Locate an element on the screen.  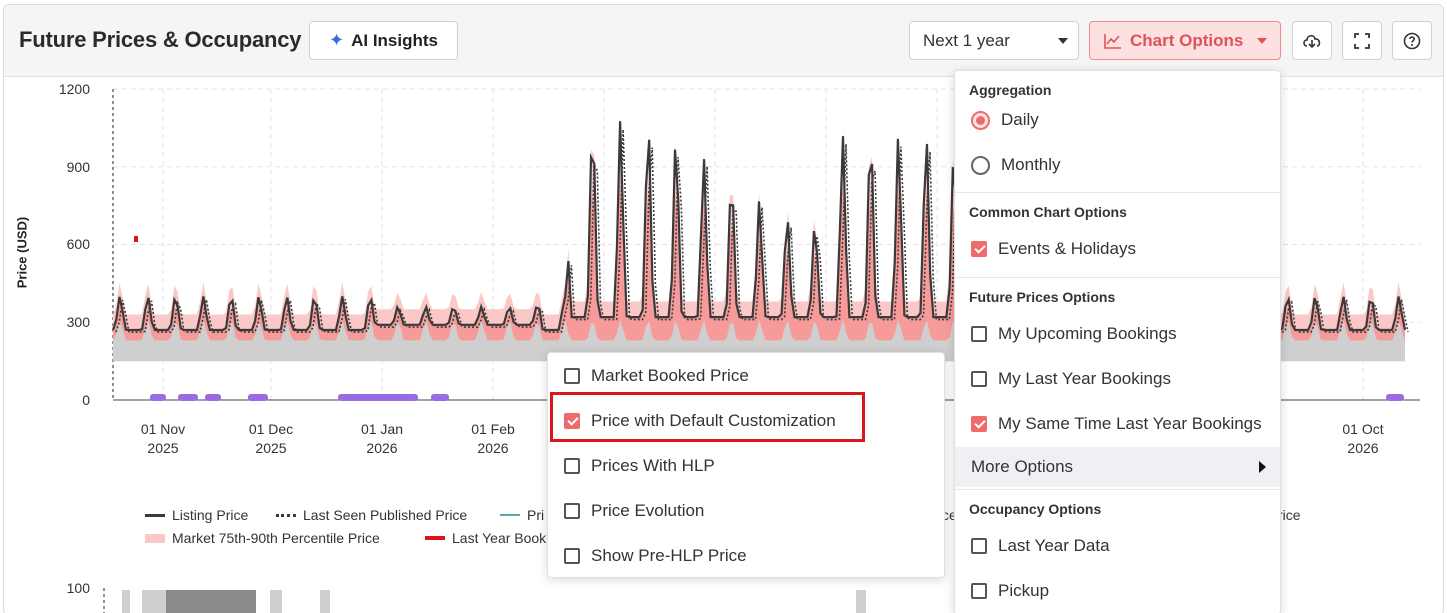
radio-item-daily: Daily is located at coordinates (1117, 120).